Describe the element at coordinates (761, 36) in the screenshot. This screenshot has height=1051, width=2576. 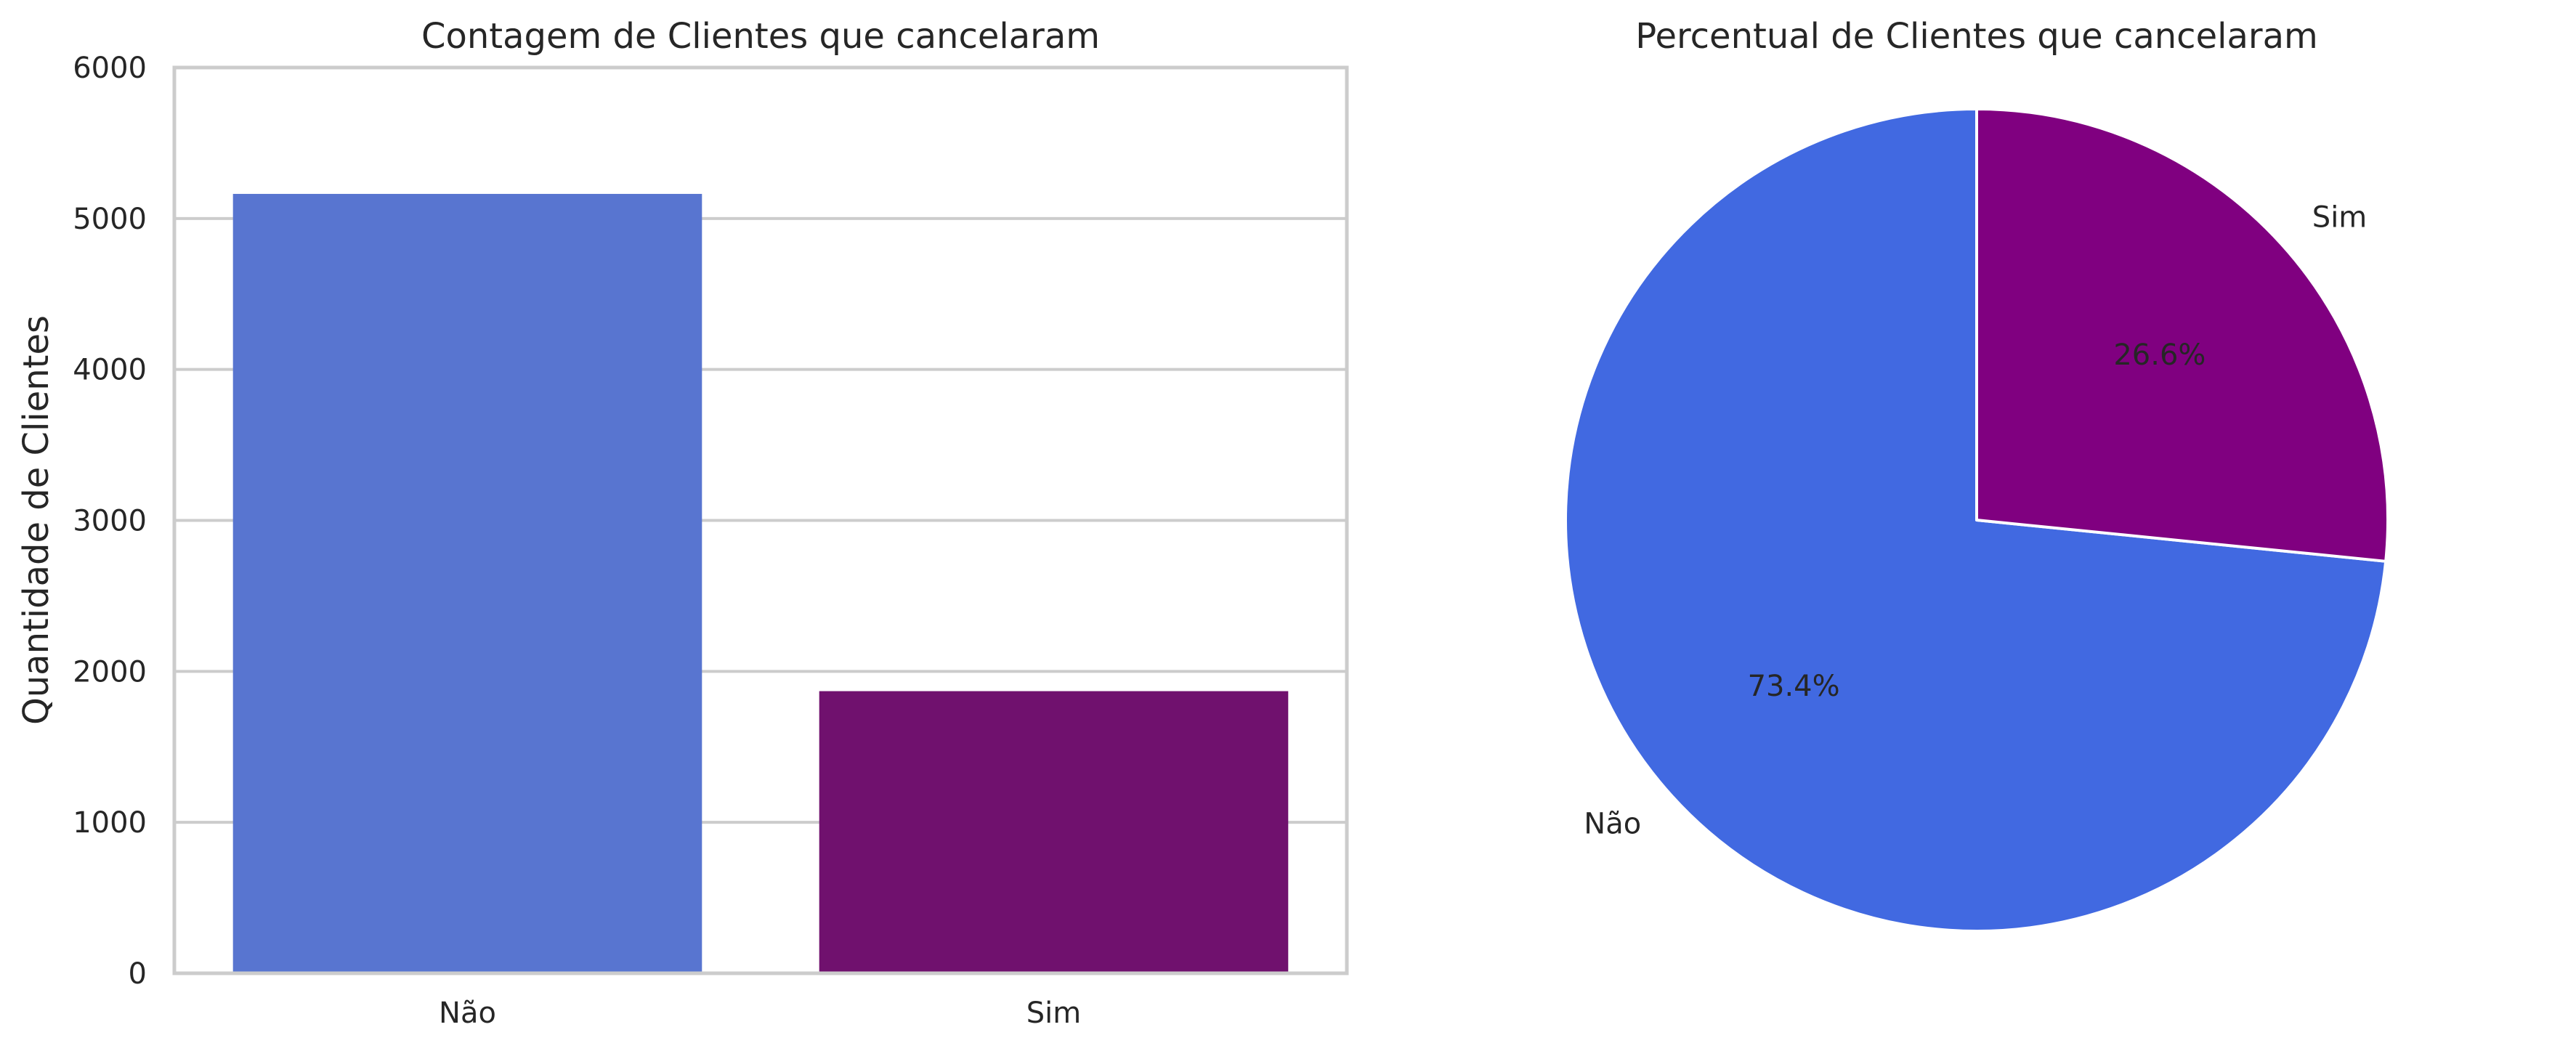
I see `bar-chart-title: Contagem de Clientes que cancelaram` at that location.